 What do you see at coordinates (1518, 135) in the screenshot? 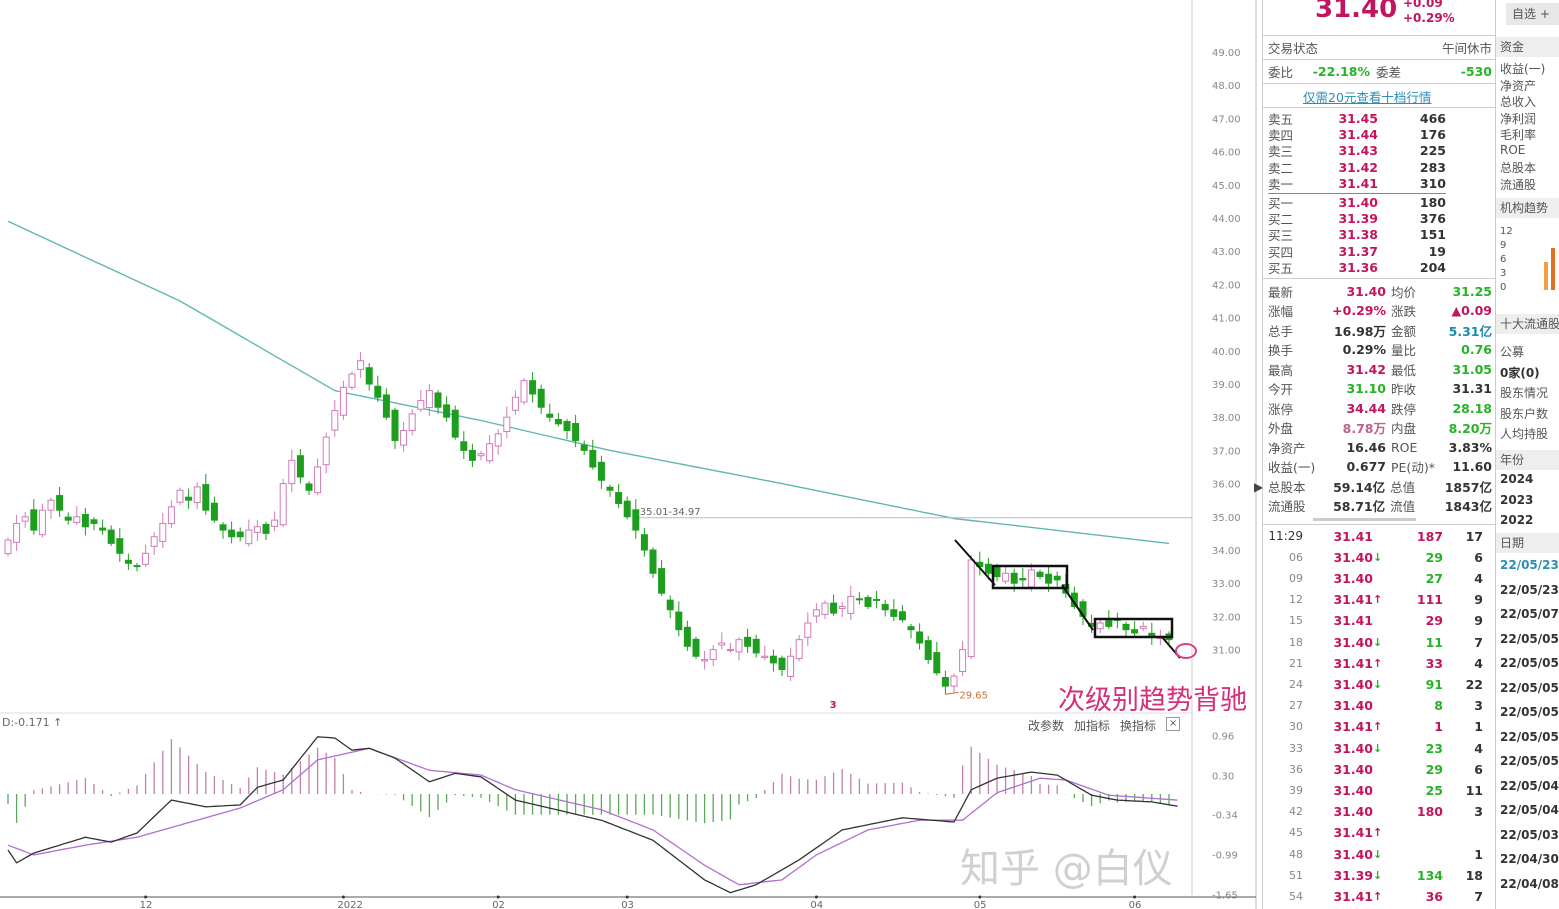
I see `metric-item: 毛利率` at bounding box center [1518, 135].